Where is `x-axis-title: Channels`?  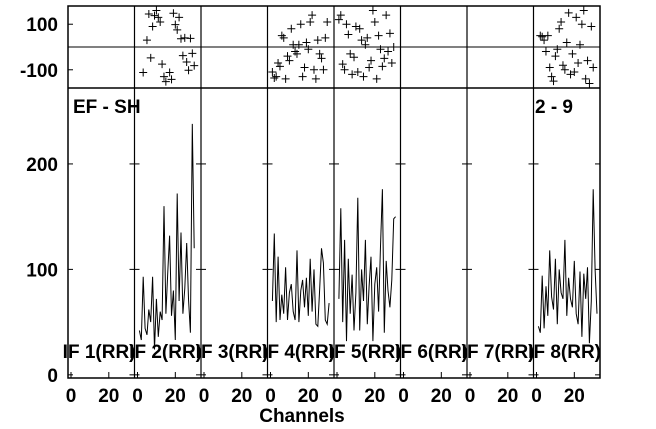
x-axis-title: Channels is located at coordinates (302, 416).